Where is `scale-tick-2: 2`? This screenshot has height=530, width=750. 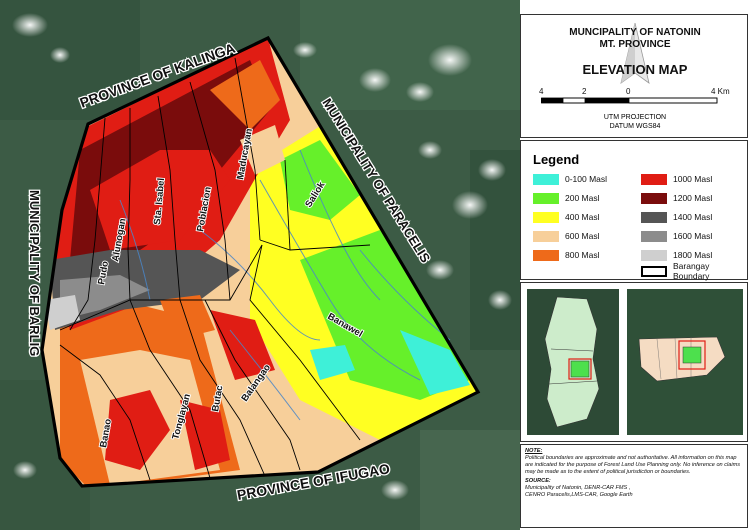
scale-tick-2: 2 is located at coordinates (584, 91).